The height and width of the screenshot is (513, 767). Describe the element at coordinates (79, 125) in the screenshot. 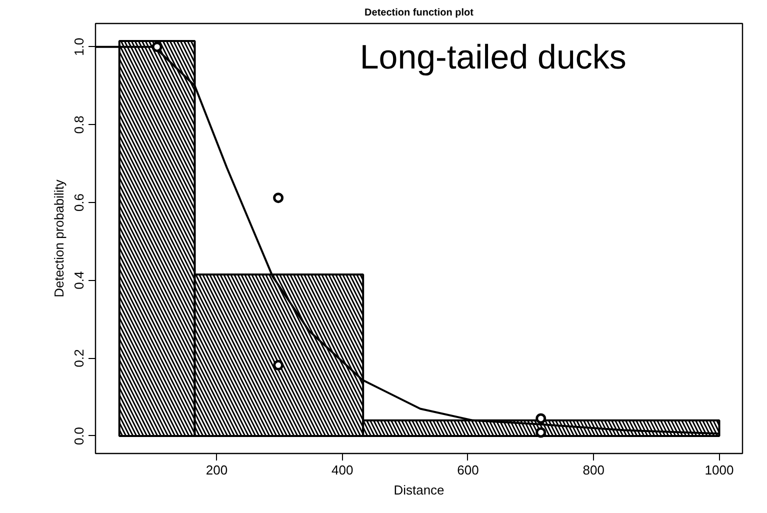

I see `y-tick-label: 0.8` at that location.